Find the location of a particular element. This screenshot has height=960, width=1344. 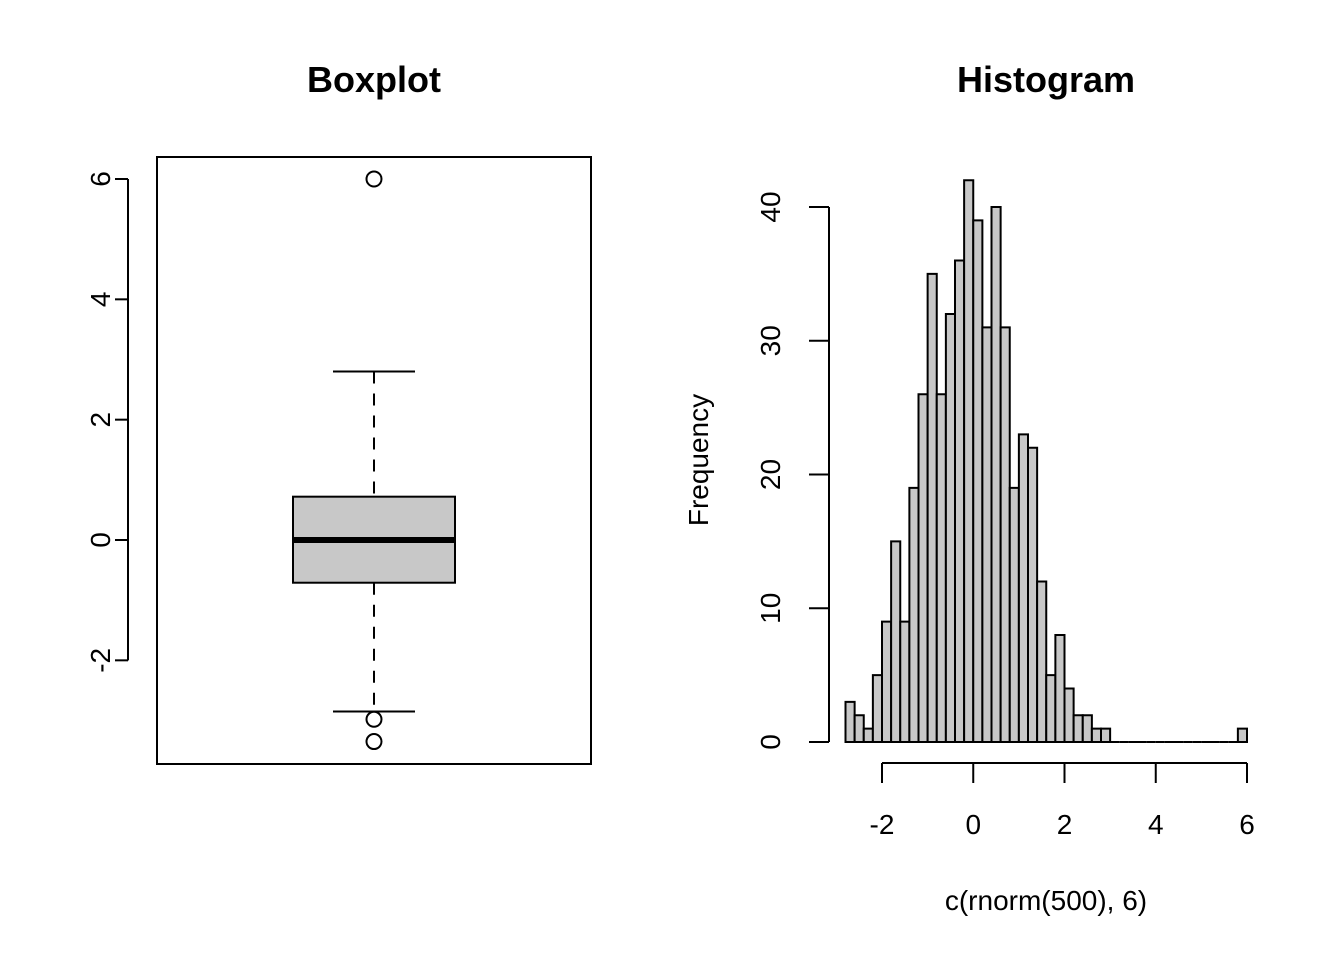

histogram-x-tick-label: 6 is located at coordinates (1247, 824).